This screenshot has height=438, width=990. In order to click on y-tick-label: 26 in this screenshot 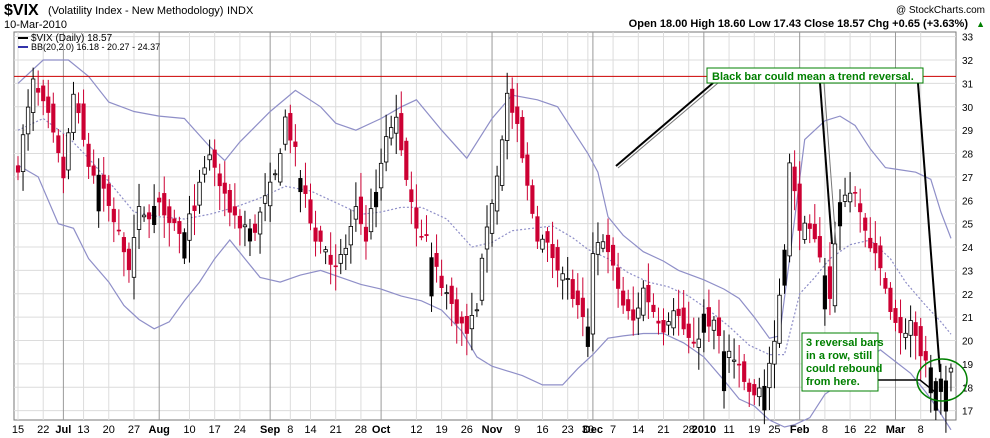, I will do `click(968, 201)`.